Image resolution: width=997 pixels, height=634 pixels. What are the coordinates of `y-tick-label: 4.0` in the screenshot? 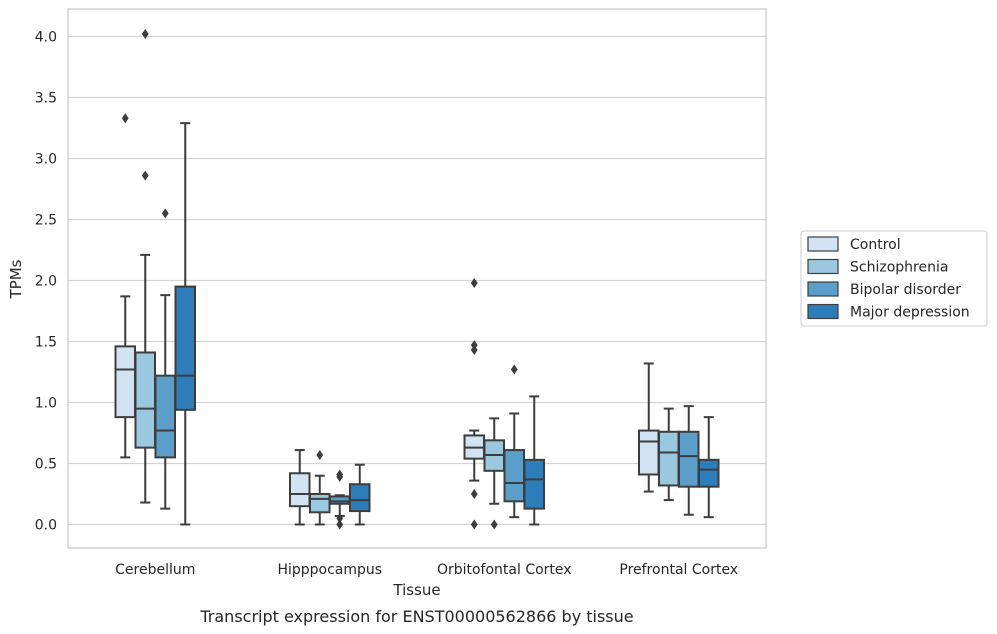 It's located at (46, 38).